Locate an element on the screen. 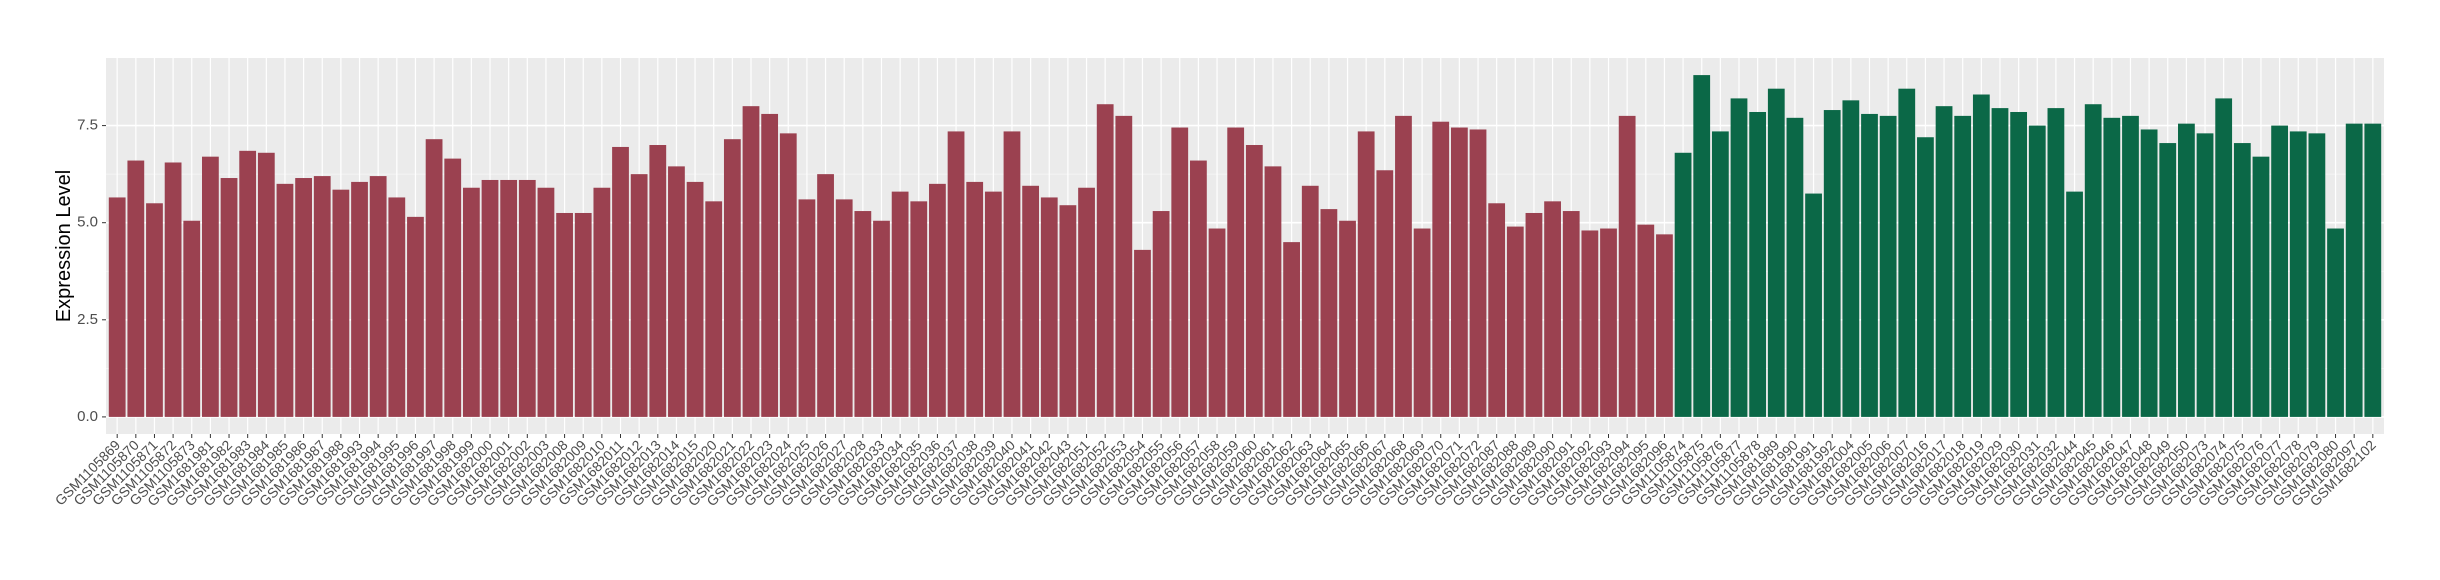 This screenshot has height=580, width=2440. y-axis-title: Expression Level is located at coordinates (64, 246).